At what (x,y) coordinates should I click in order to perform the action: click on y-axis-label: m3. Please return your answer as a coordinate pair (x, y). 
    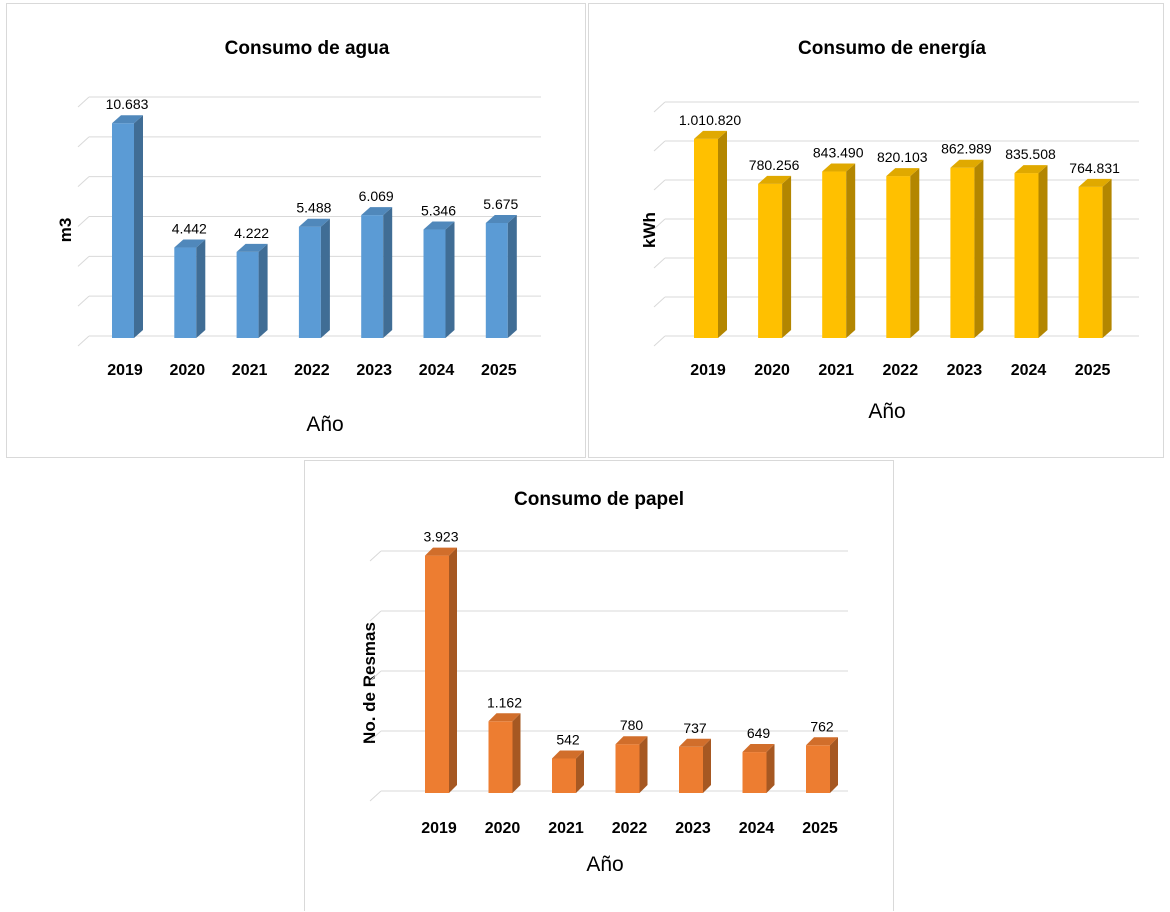
    Looking at the image, I should click on (65, 230).